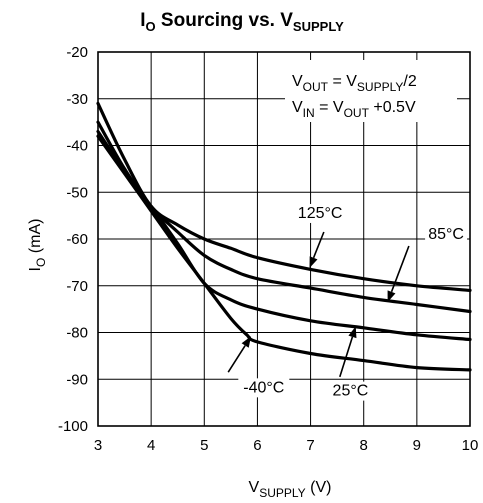 The width and height of the screenshot is (483, 503). What do you see at coordinates (73, 426) in the screenshot?
I see `y-tick-label: -100` at bounding box center [73, 426].